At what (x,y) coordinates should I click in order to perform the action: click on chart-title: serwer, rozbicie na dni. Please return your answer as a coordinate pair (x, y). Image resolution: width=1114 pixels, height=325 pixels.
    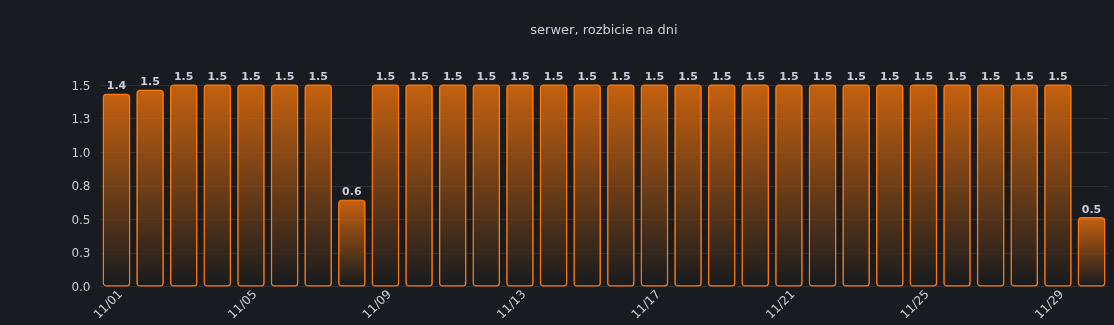
    Looking at the image, I should click on (604, 29).